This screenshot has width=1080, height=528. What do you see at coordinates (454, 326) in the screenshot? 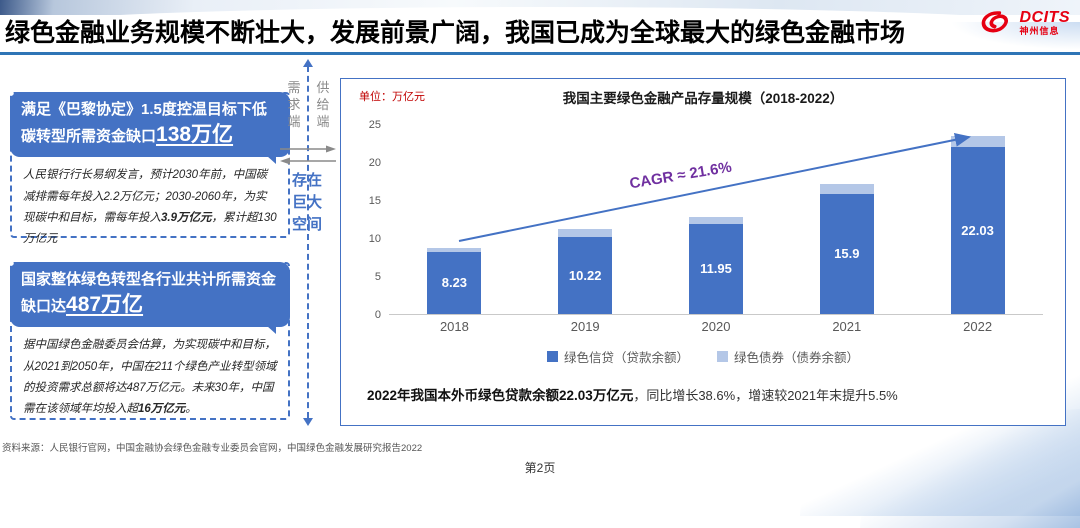
I see `x-axis-tick: 2018` at bounding box center [454, 326].